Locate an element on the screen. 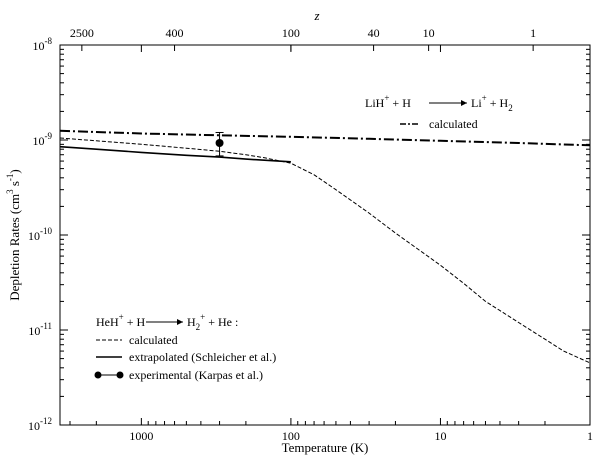 The image size is (600, 458). heh-reactant-h: + H is located at coordinates (135, 322).